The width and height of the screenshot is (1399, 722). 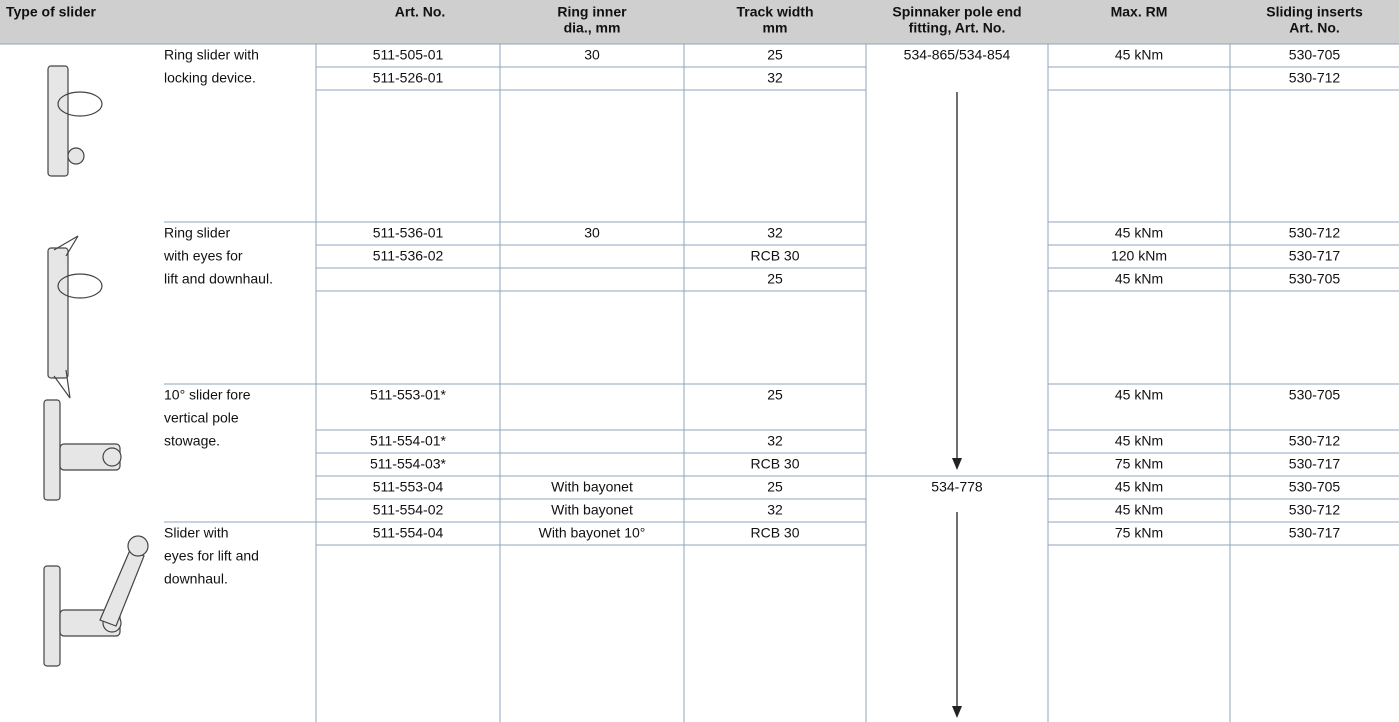 I want to click on slider-description: eyes for lift and, so click(x=211, y=556).